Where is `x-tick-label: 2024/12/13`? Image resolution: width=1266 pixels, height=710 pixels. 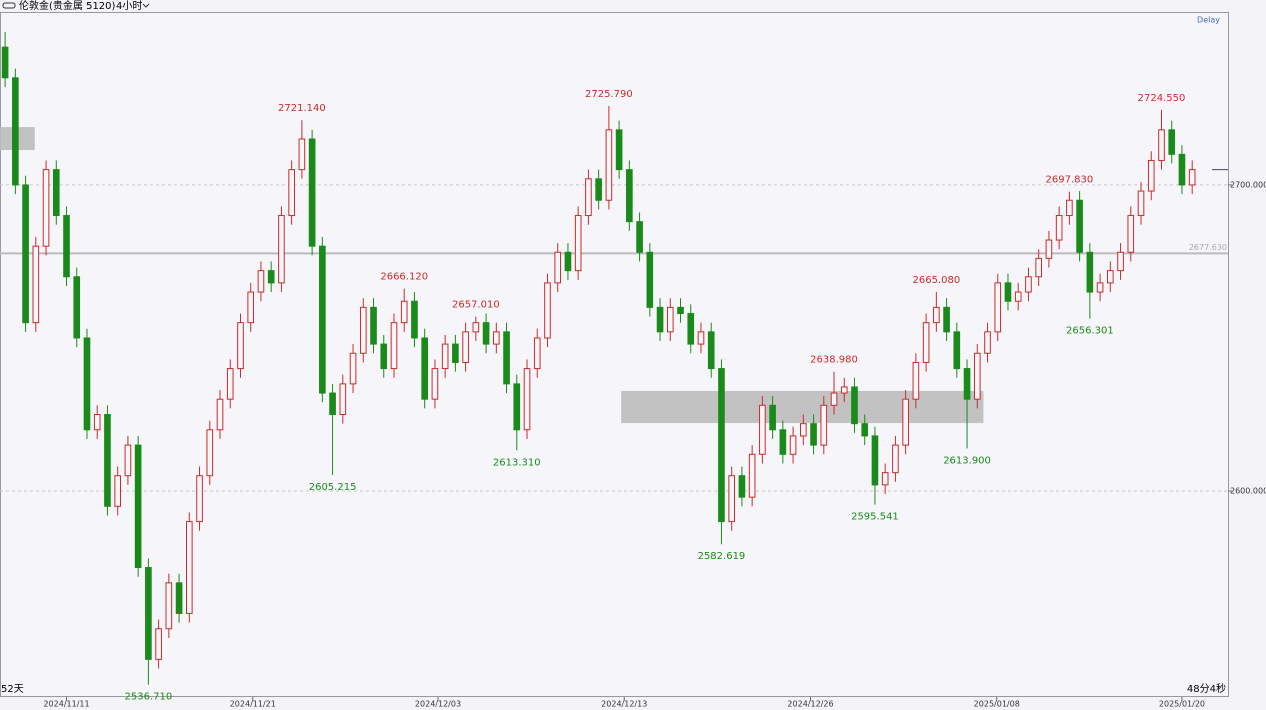
x-tick-label: 2024/12/13 is located at coordinates (624, 704).